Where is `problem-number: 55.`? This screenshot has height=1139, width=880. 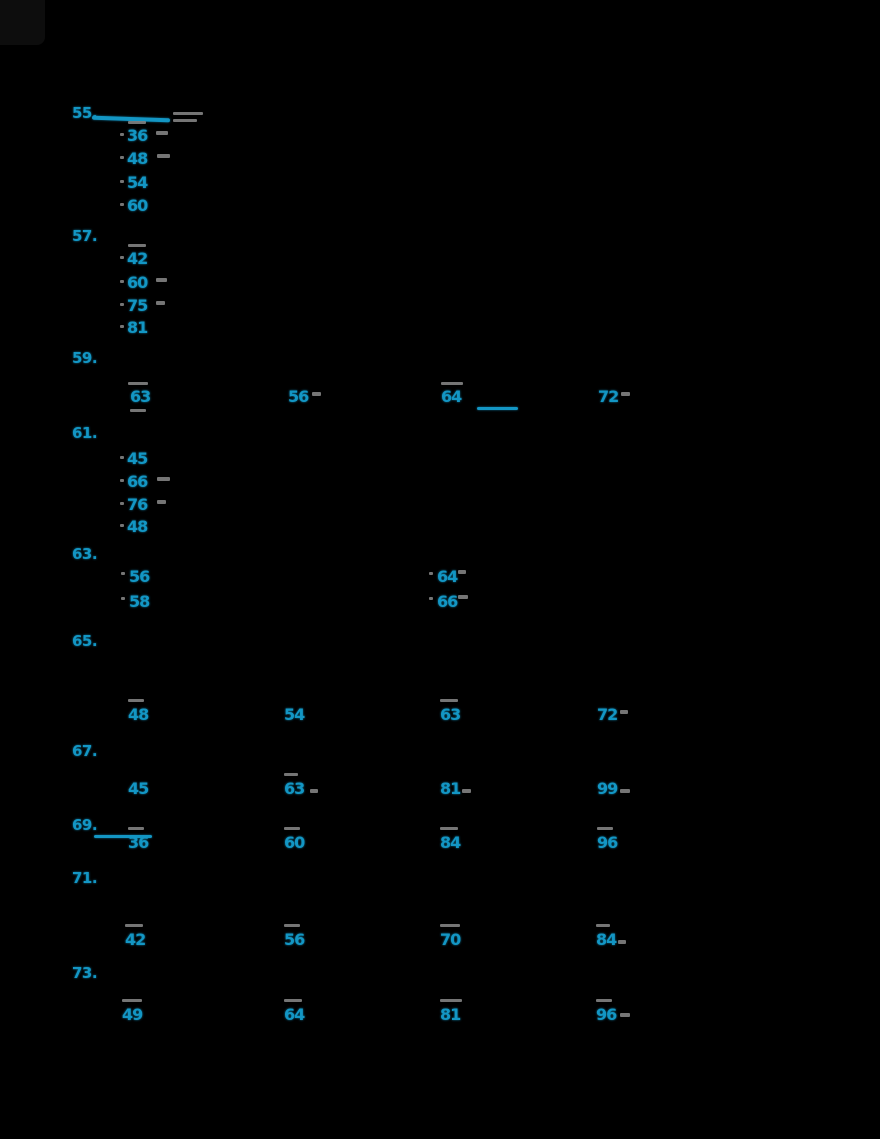
problem-number: 55. is located at coordinates (85, 113).